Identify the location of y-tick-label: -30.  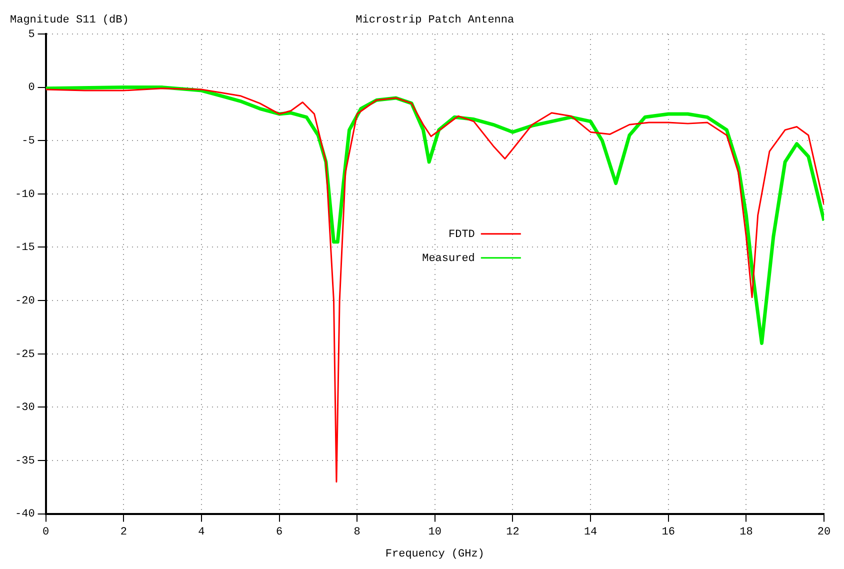
(24, 408).